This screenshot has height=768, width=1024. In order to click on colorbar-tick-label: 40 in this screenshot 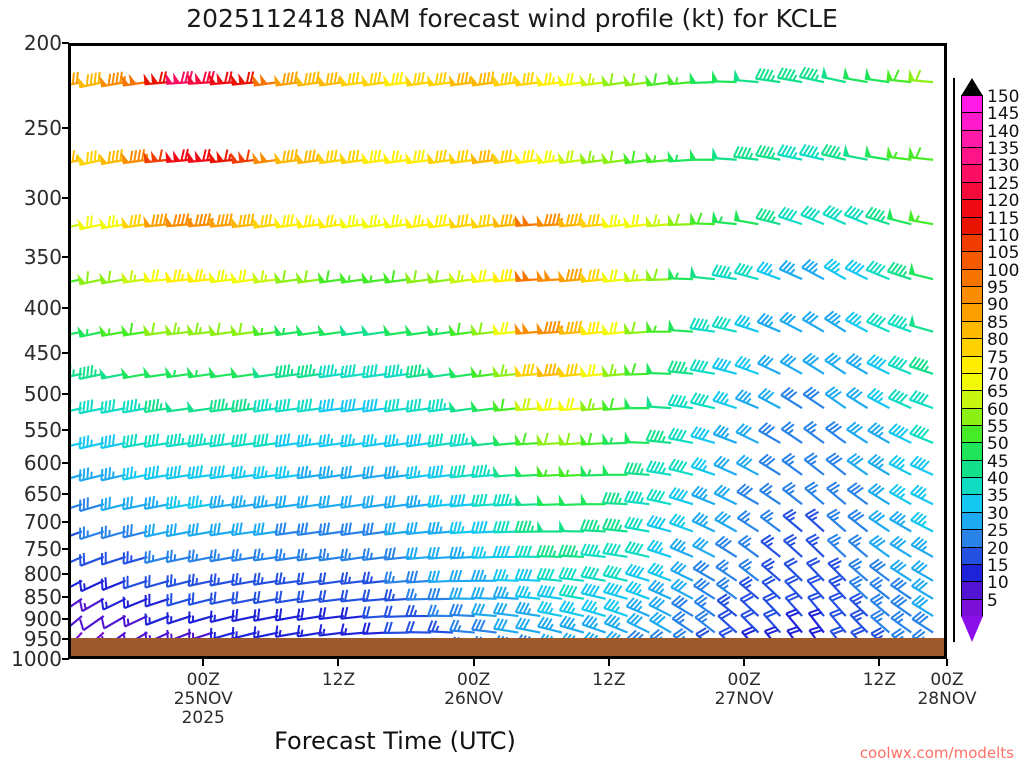, I will do `click(998, 479)`.